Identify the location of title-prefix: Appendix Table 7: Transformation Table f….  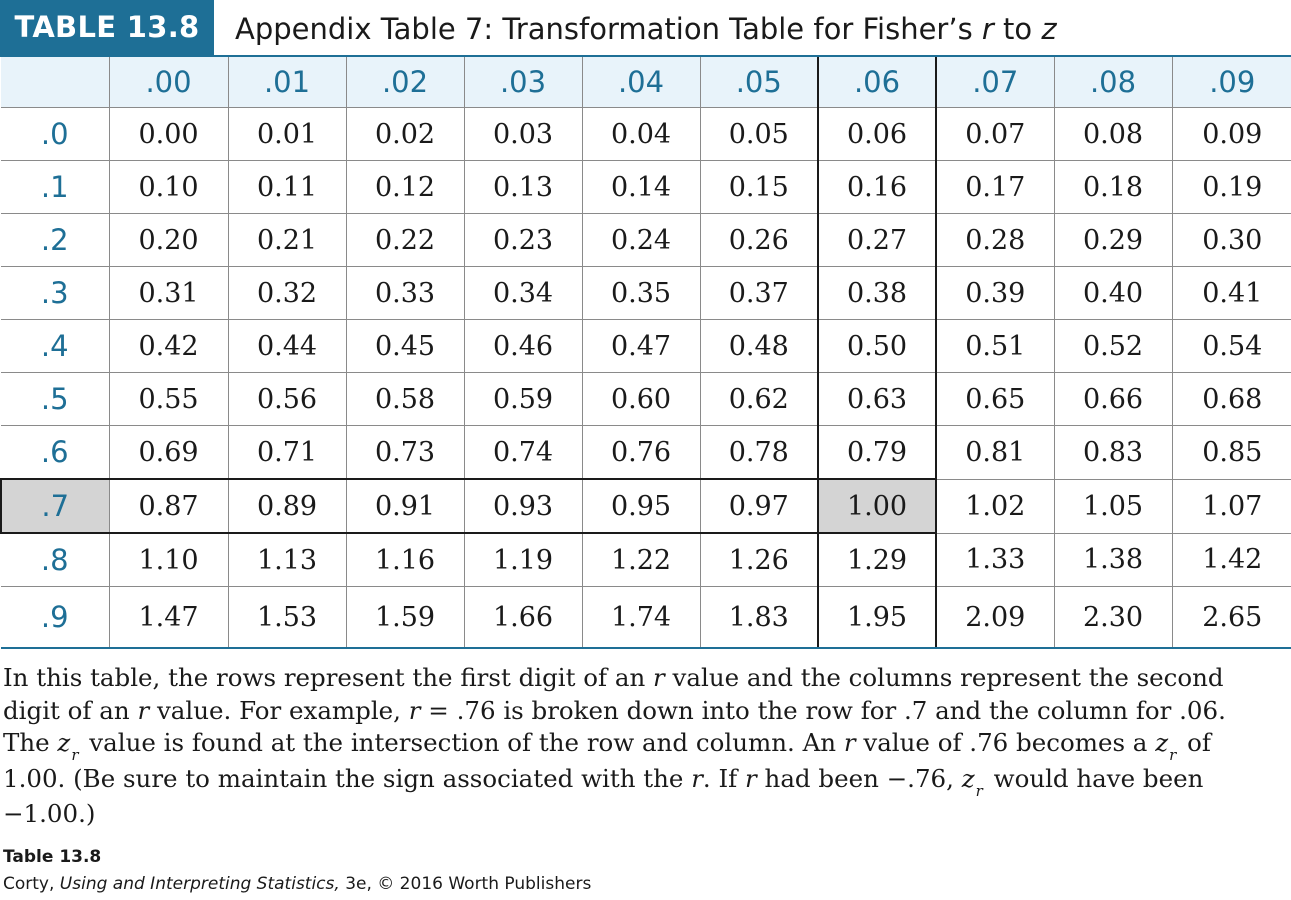
(608, 29).